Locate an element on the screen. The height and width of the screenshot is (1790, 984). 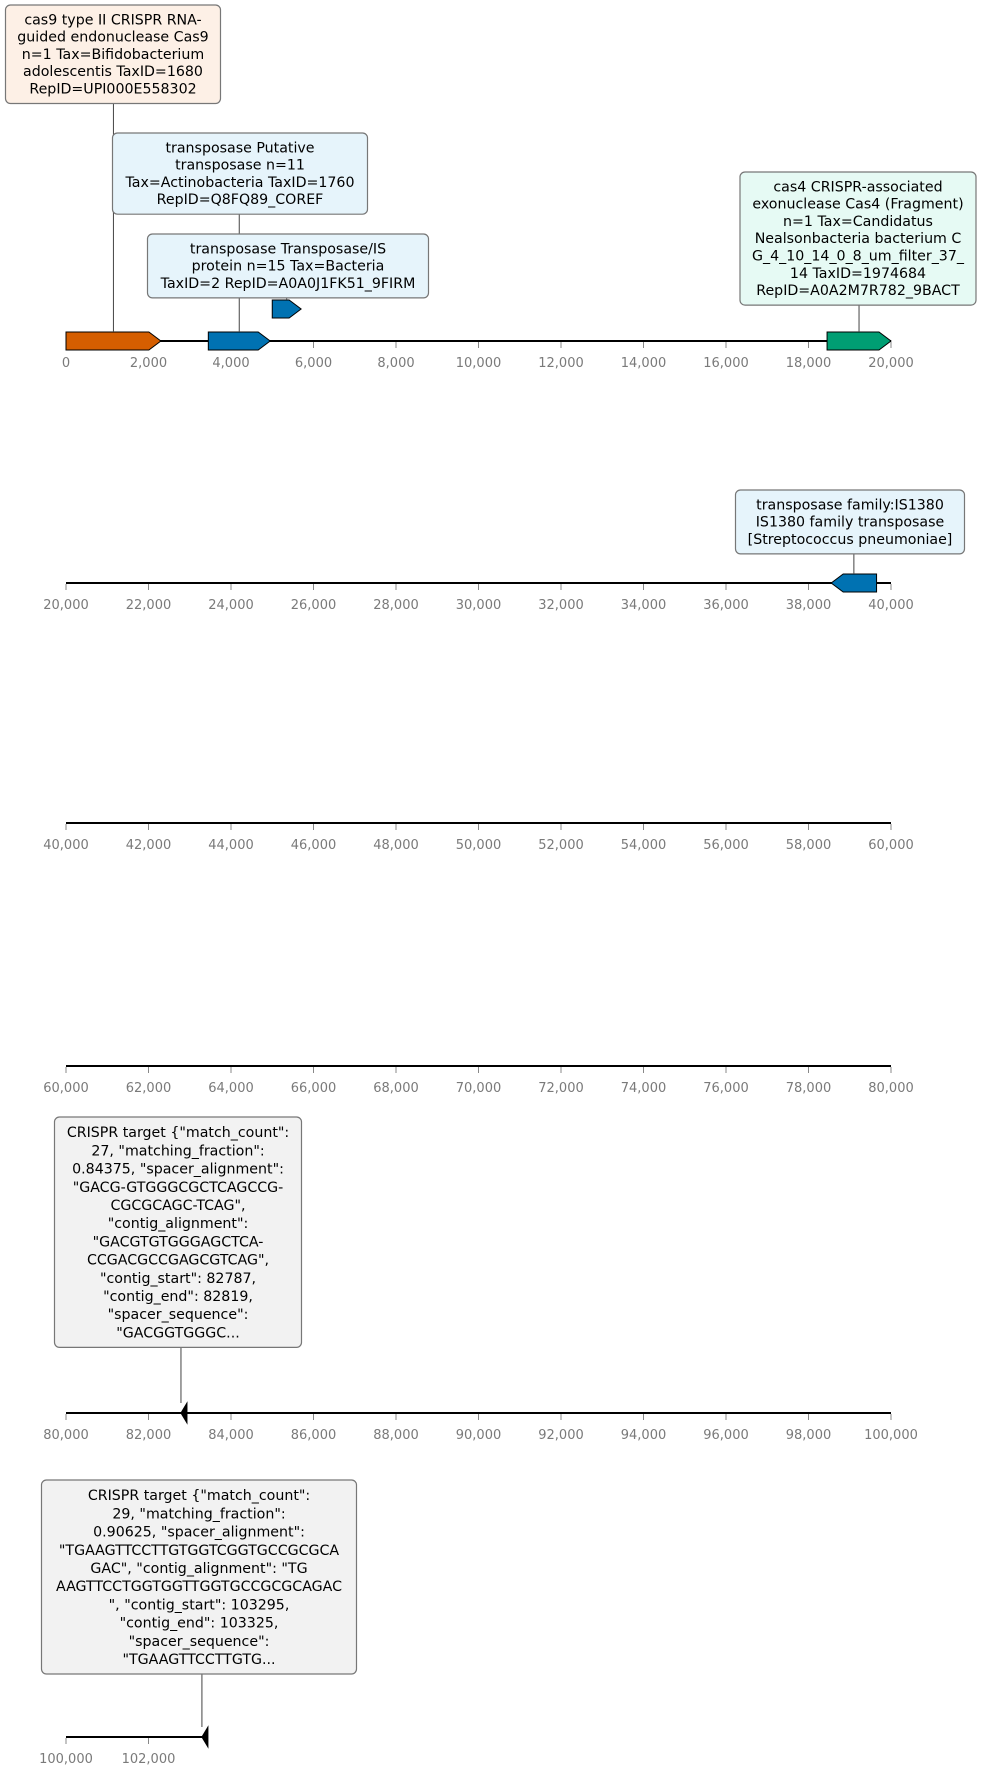
transposase-is1380-label-line: transposase family:IS1380 is located at coordinates (850, 505).